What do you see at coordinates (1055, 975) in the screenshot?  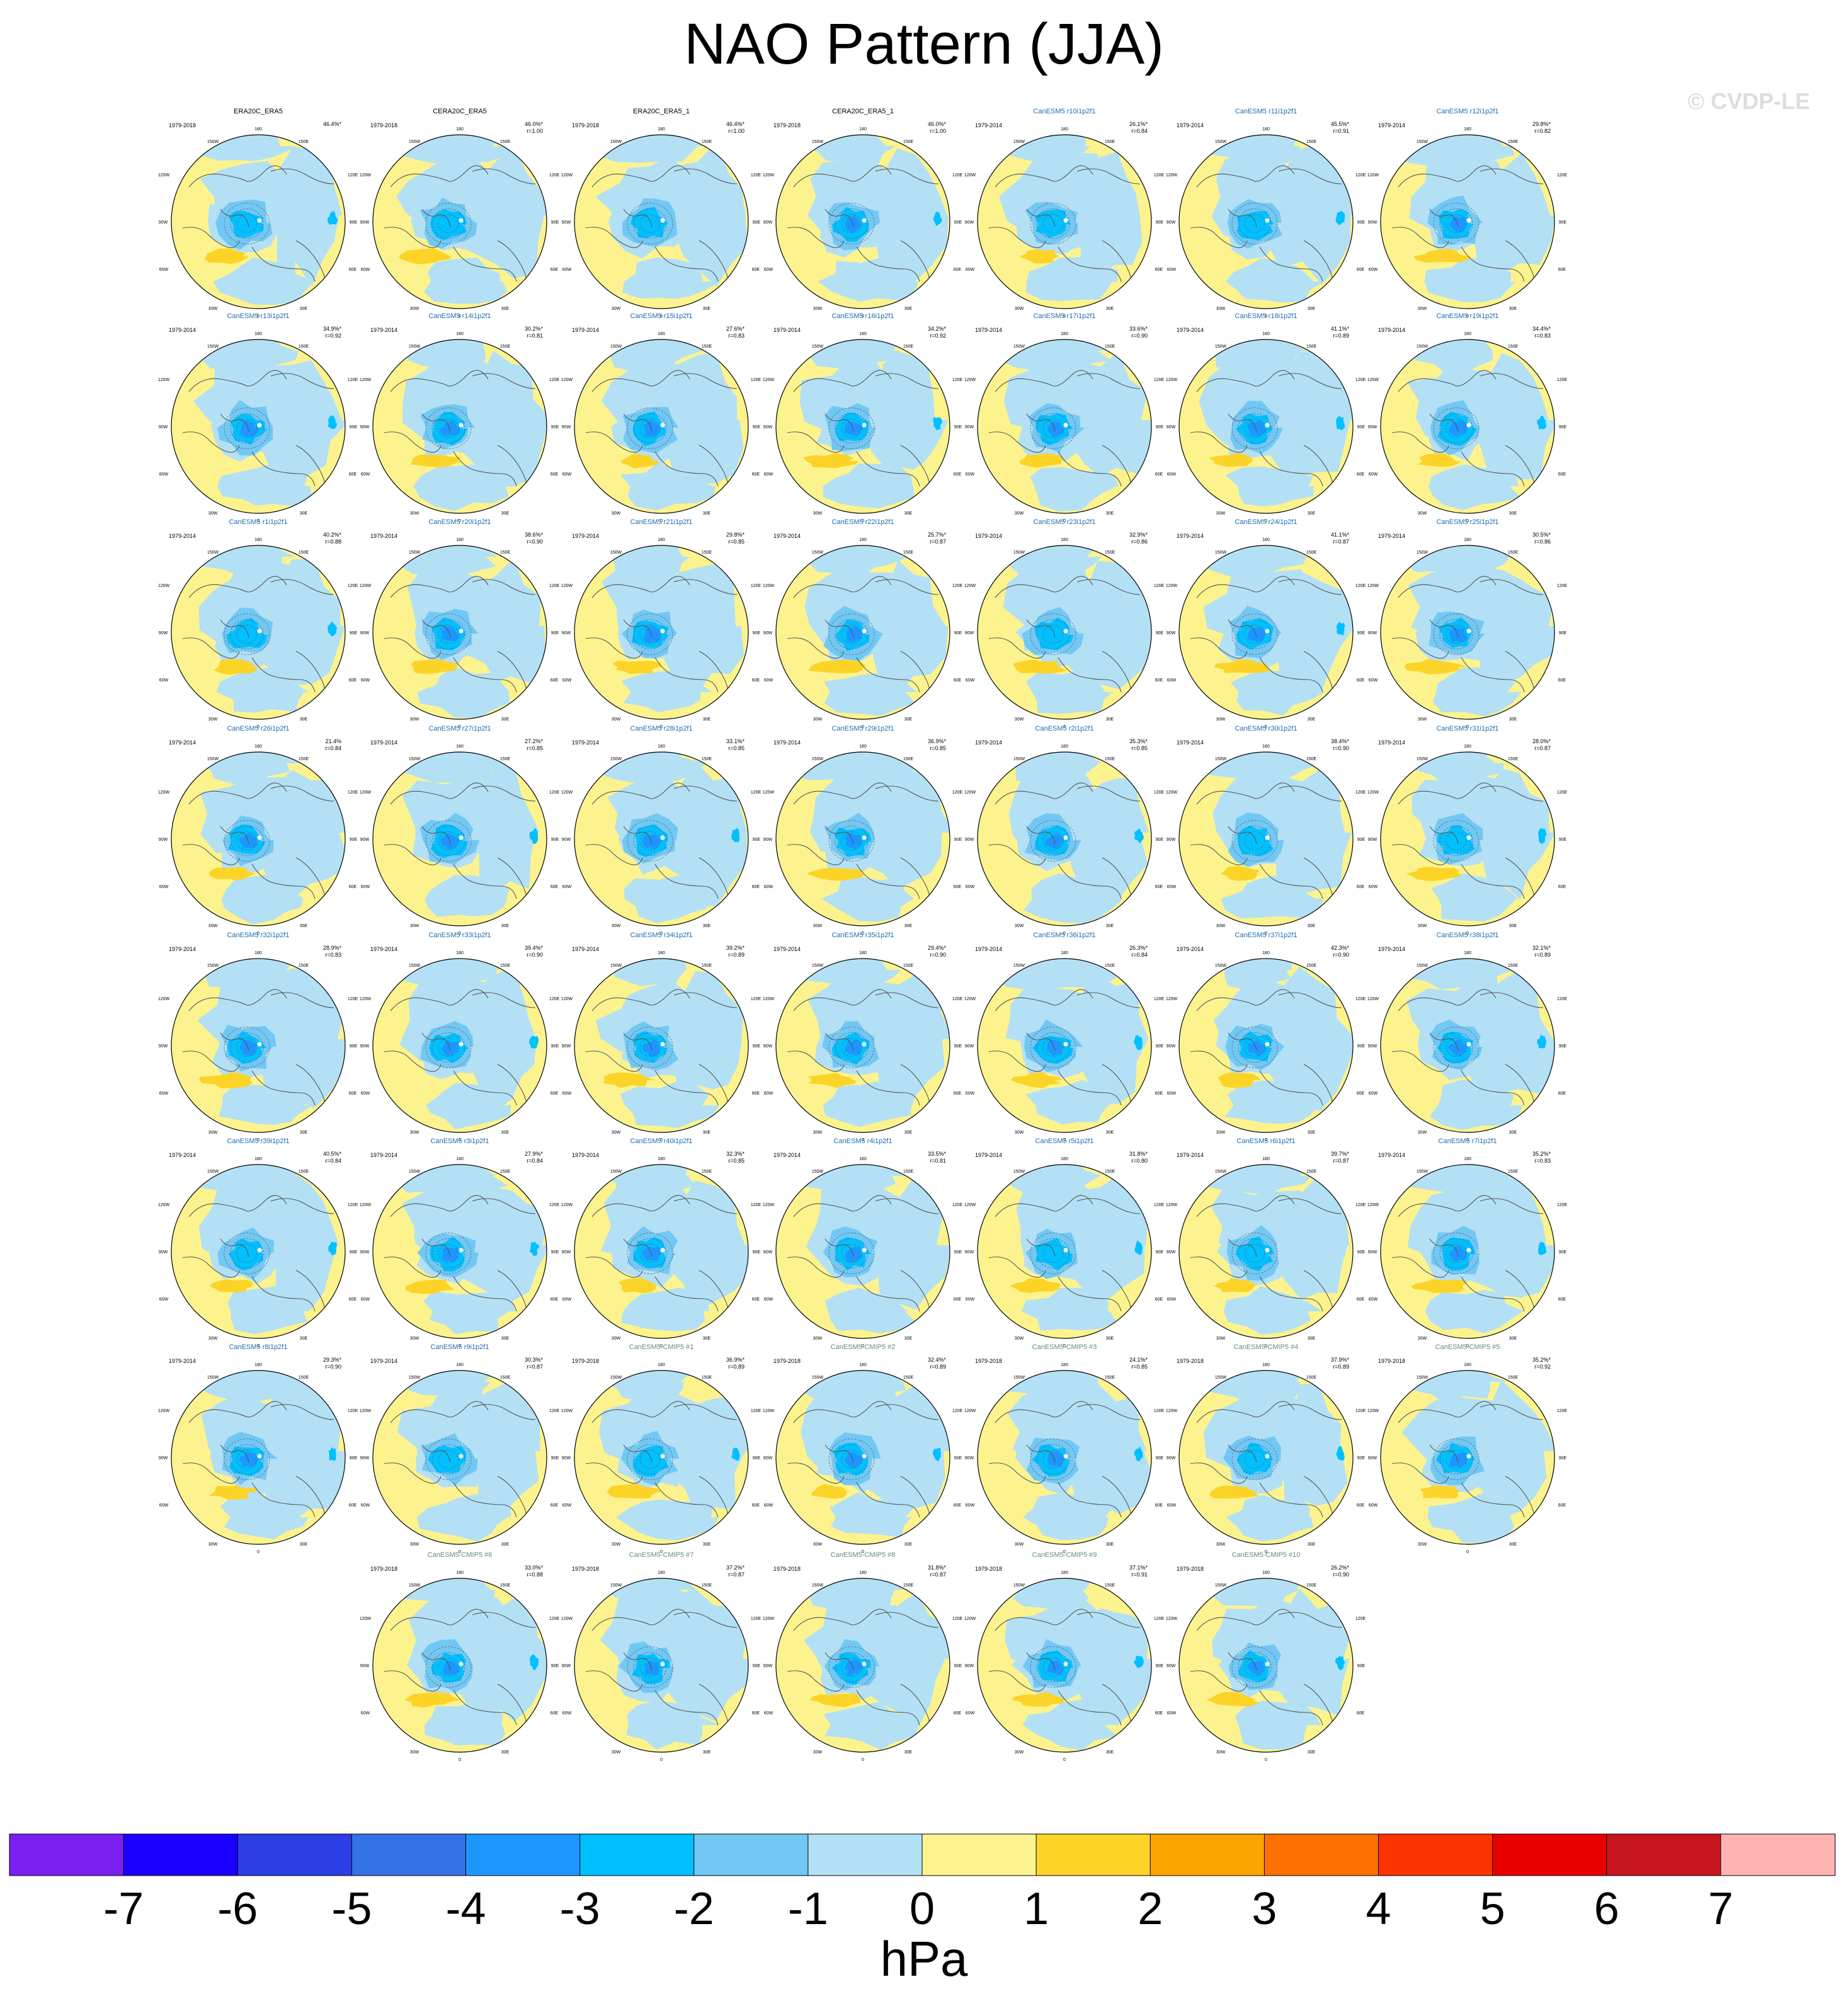 I see `negative-anomaly-region` at bounding box center [1055, 975].